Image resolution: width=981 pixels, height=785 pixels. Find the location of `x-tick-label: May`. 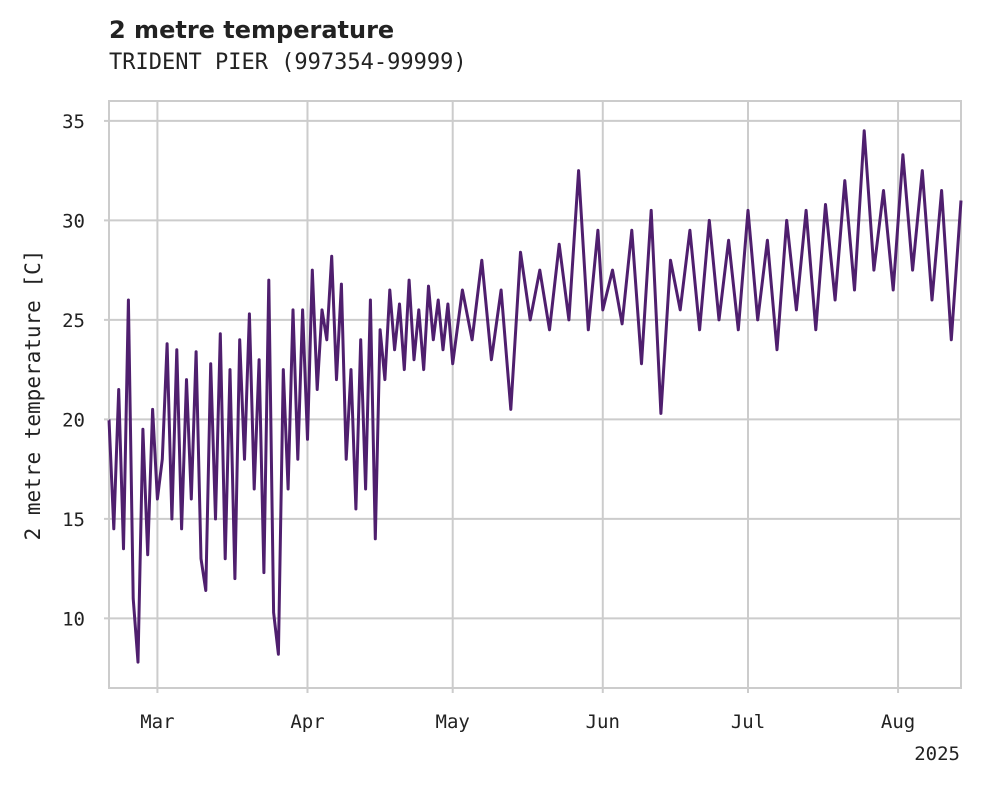

x-tick-label: May is located at coordinates (453, 722).